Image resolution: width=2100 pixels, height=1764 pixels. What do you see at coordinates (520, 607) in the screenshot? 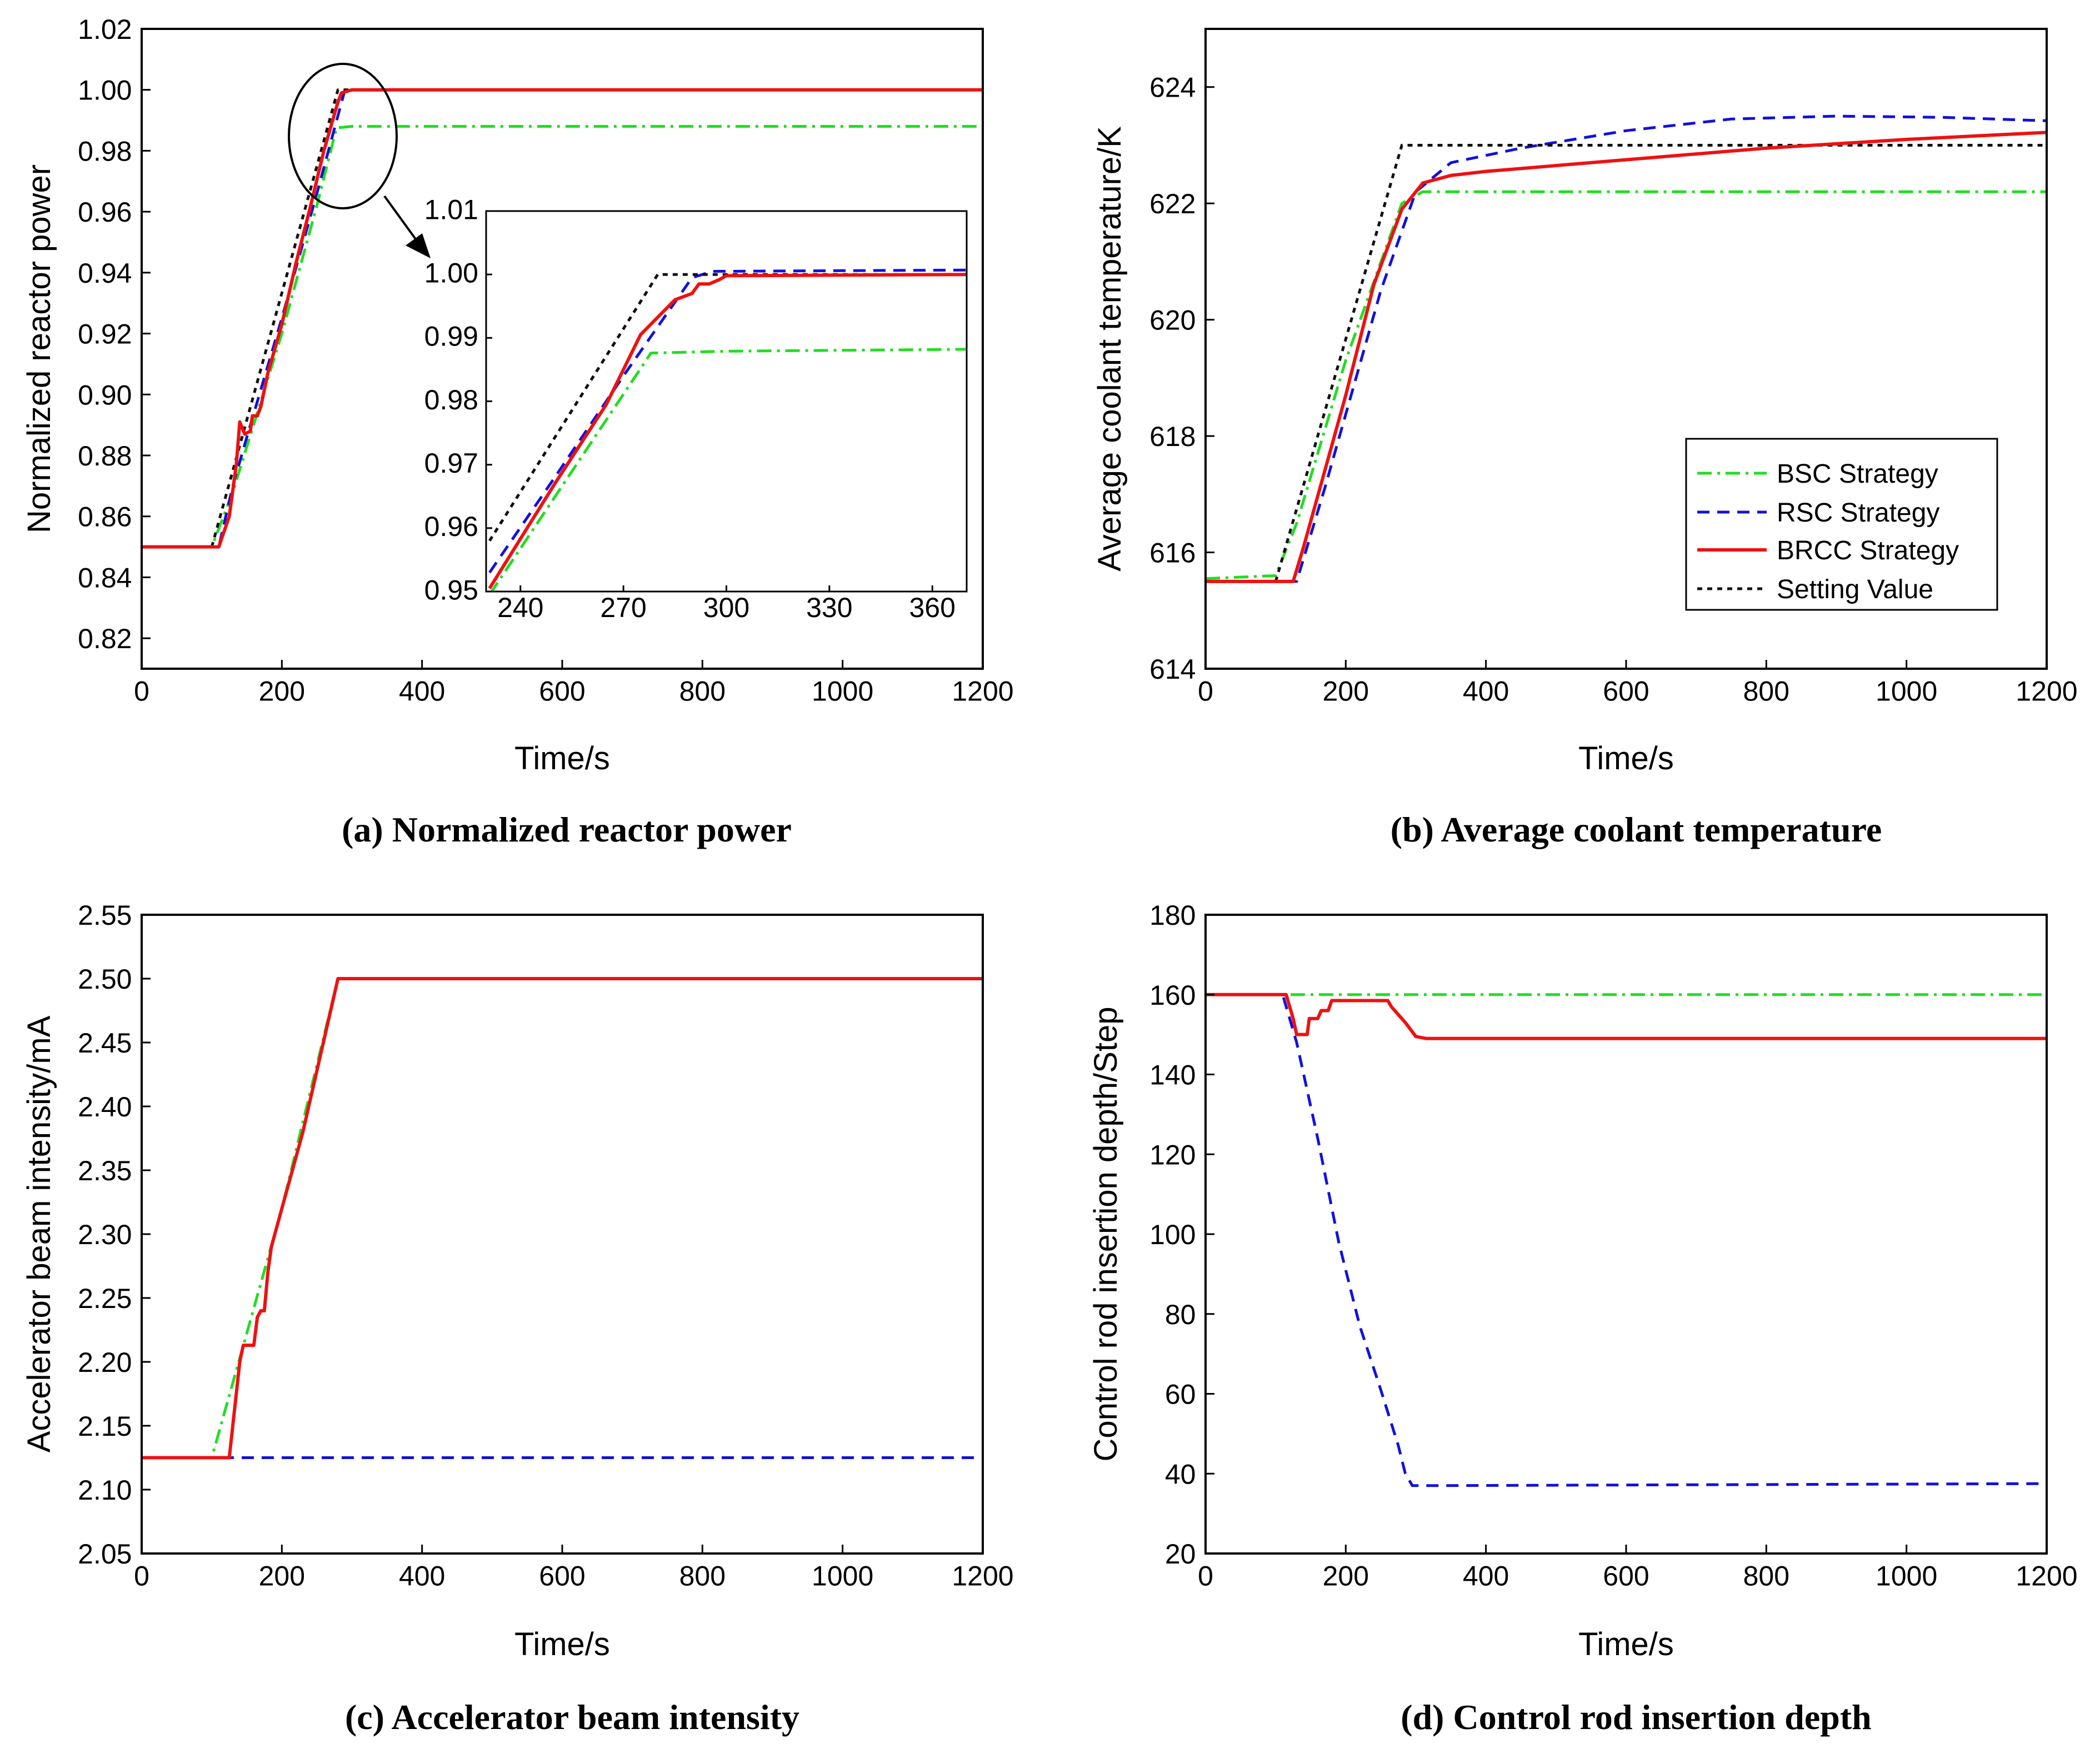
I see `x-tick-label: 240` at bounding box center [520, 607].